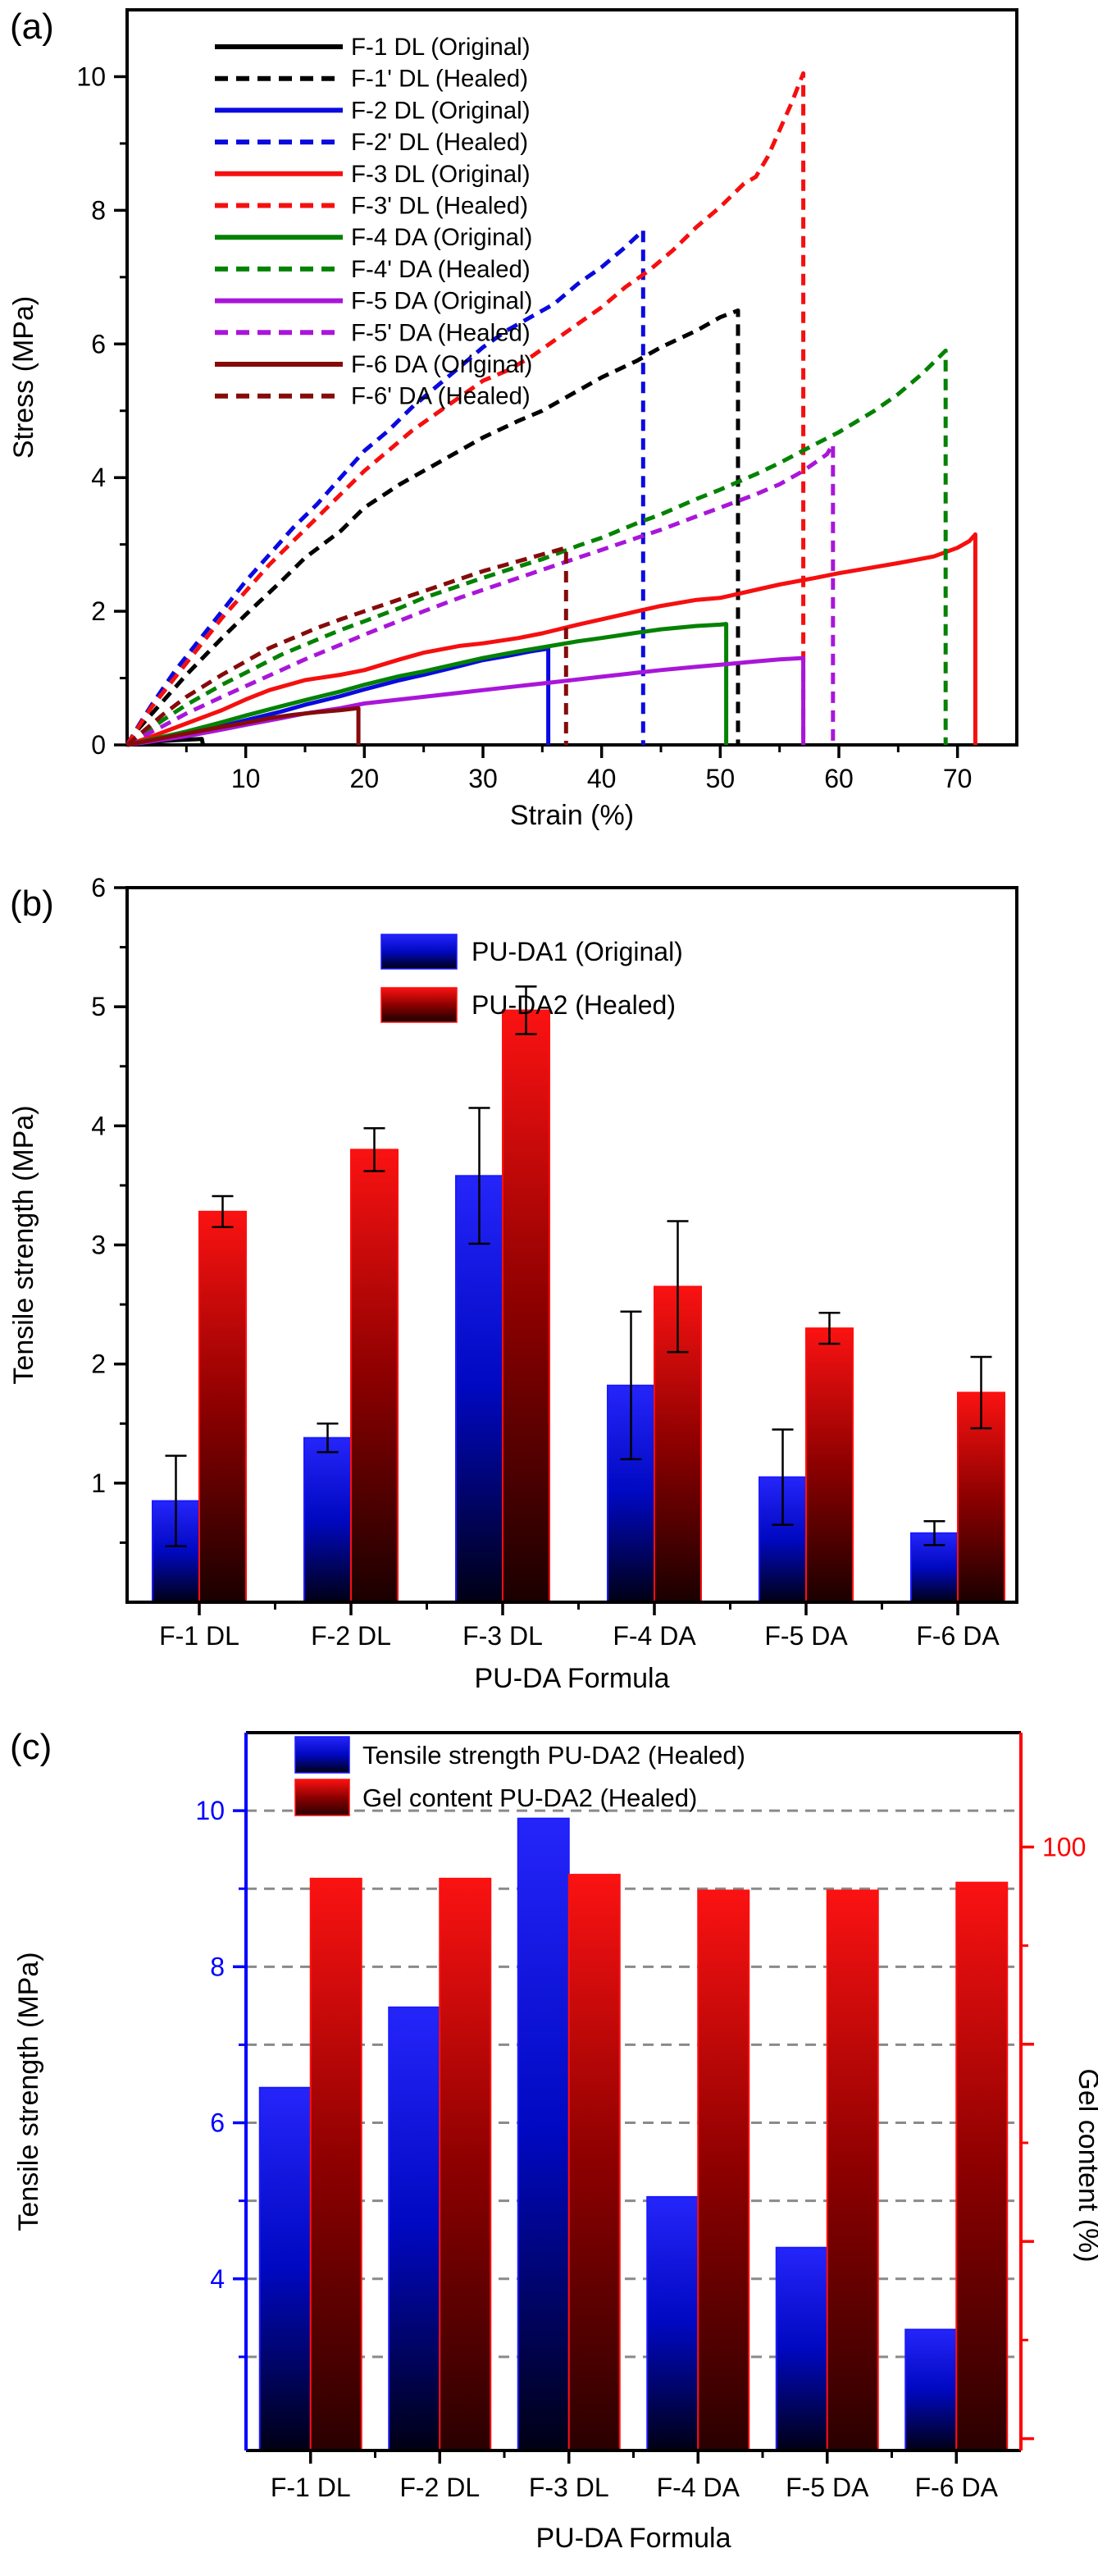  I want to click on bar-tensile-F-1 DL, so click(285, 2268).